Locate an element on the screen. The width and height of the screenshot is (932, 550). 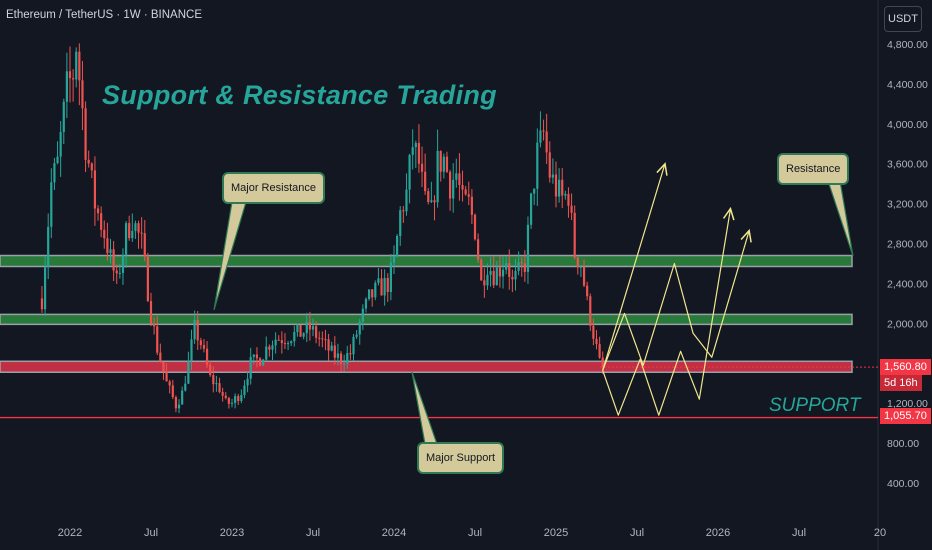
x-tick-label: 20 is located at coordinates (880, 533).